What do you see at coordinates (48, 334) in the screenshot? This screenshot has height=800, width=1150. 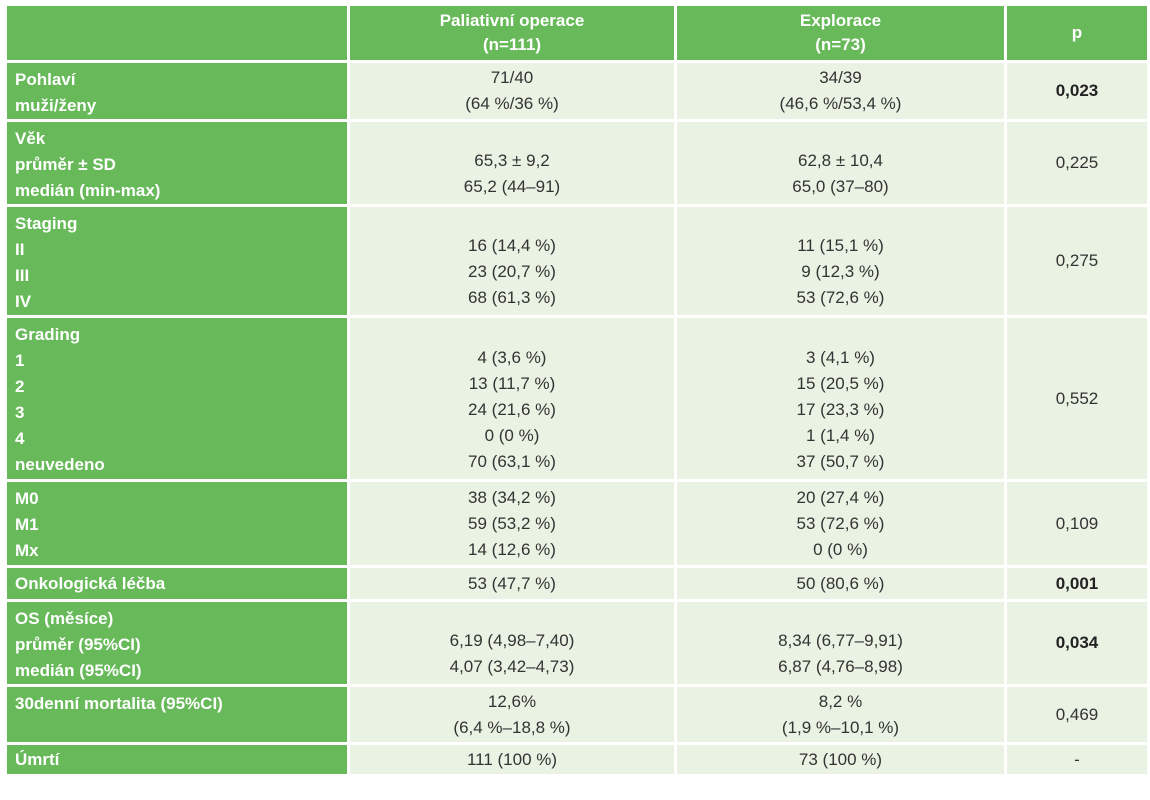 I see `row-label-line: Grading` at bounding box center [48, 334].